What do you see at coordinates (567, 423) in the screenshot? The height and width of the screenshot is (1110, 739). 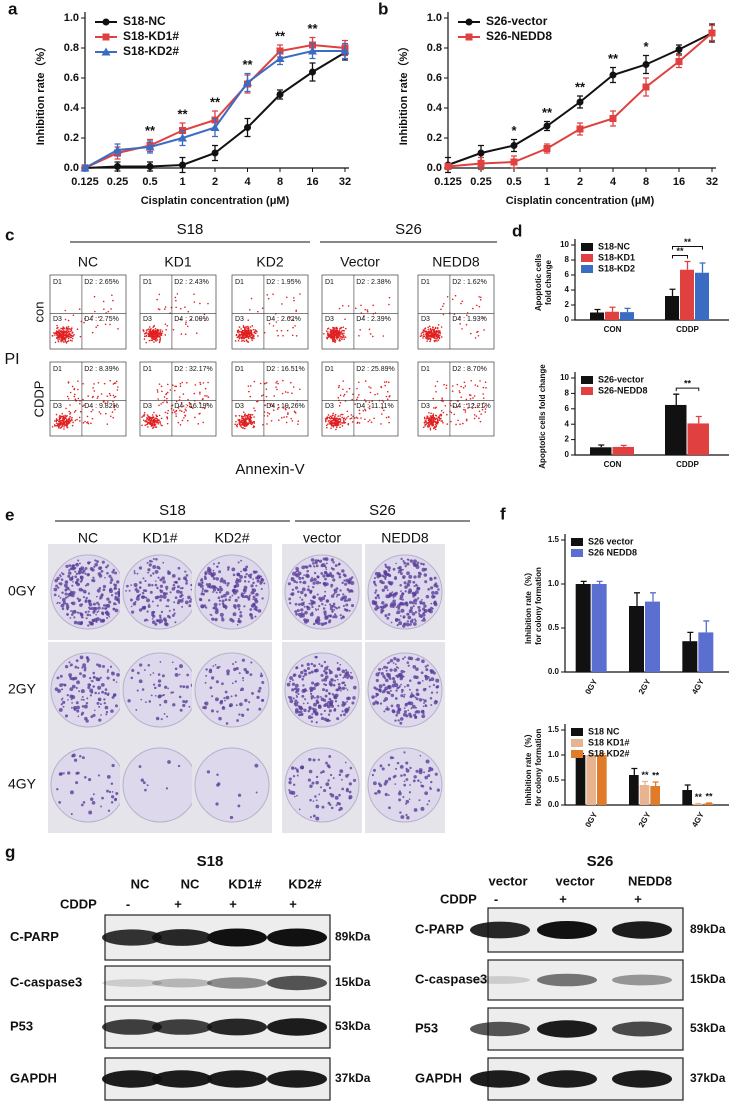 I see `y-tick-label: 4` at bounding box center [567, 423].